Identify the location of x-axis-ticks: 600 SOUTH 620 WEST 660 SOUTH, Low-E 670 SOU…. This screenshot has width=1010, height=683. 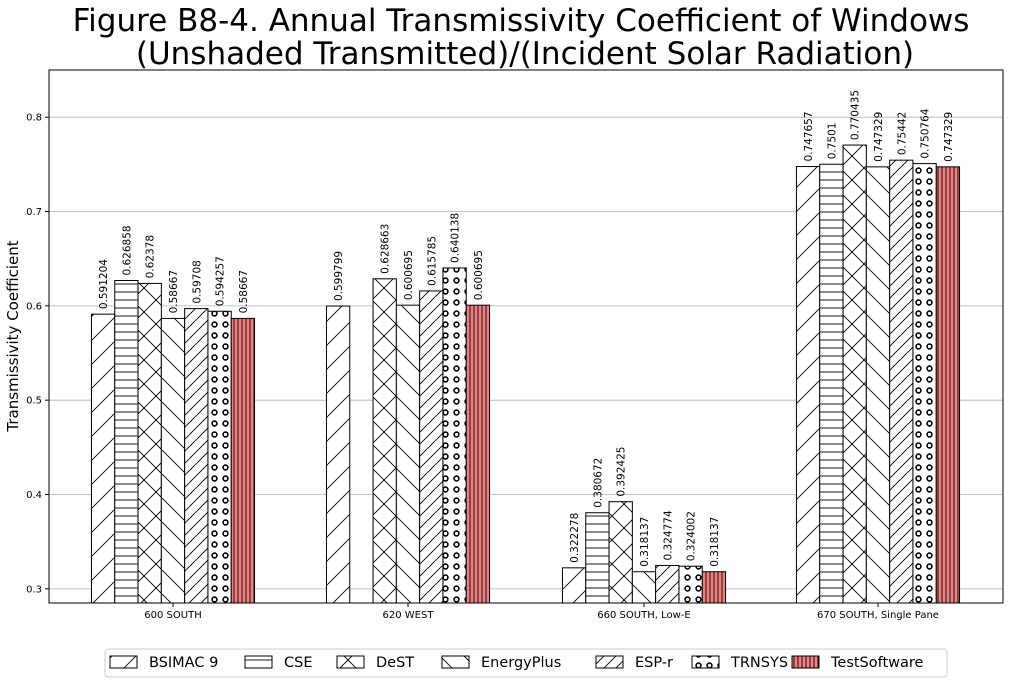
(541, 612).